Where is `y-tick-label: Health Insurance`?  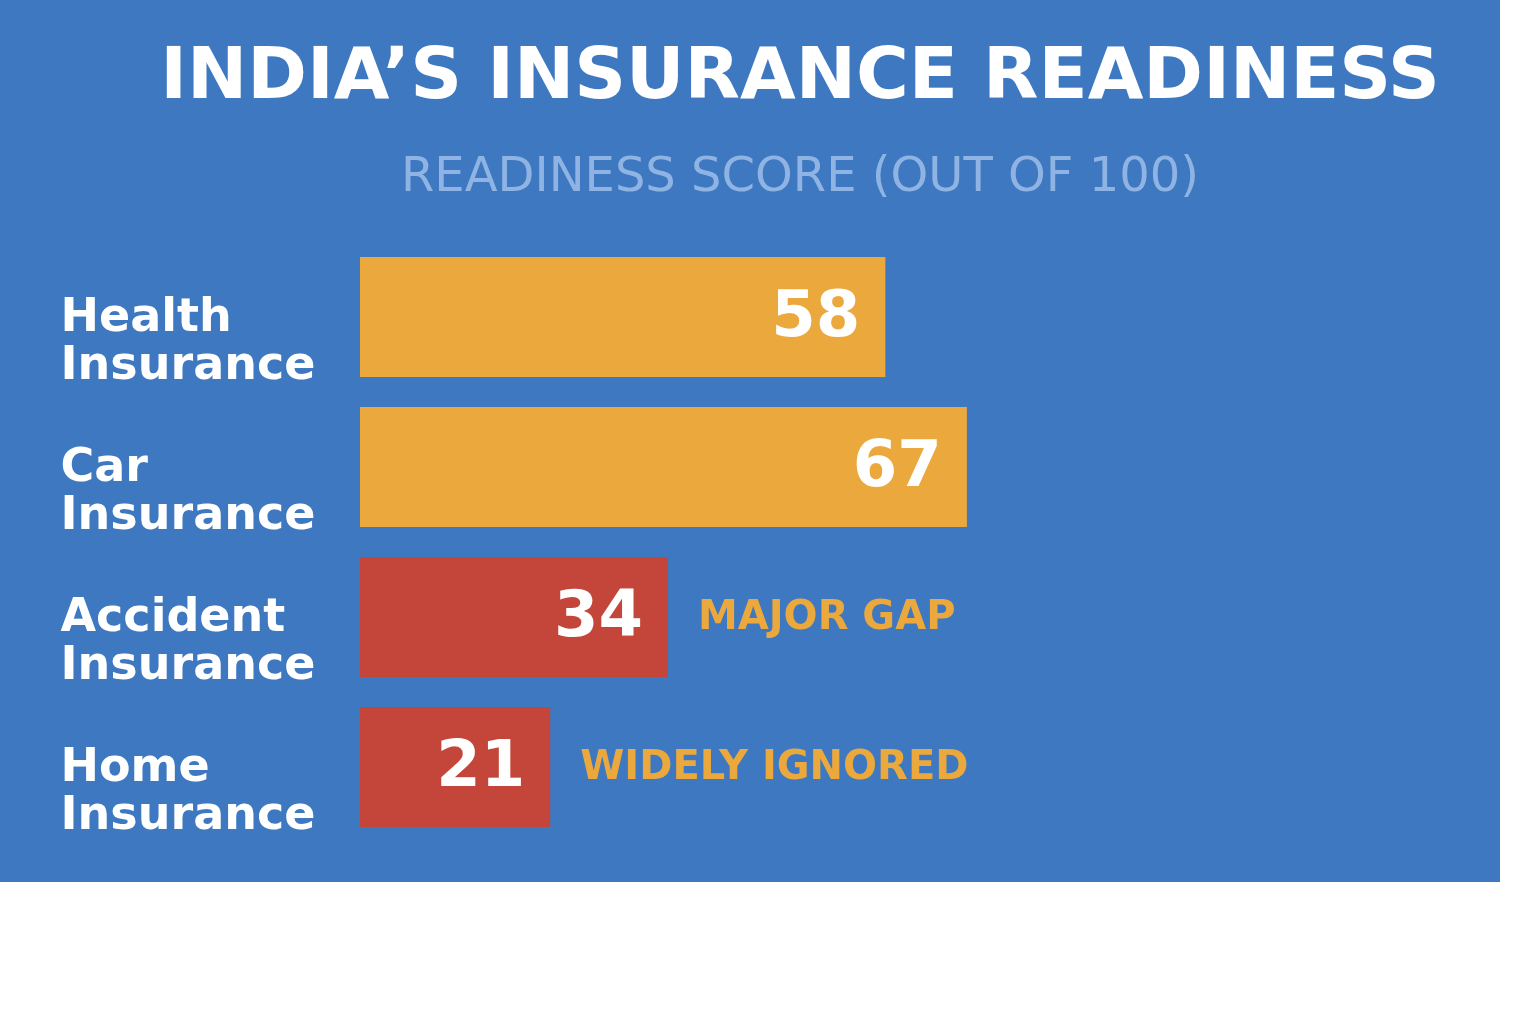 y-tick-label: Health Insurance is located at coordinates (188, 339).